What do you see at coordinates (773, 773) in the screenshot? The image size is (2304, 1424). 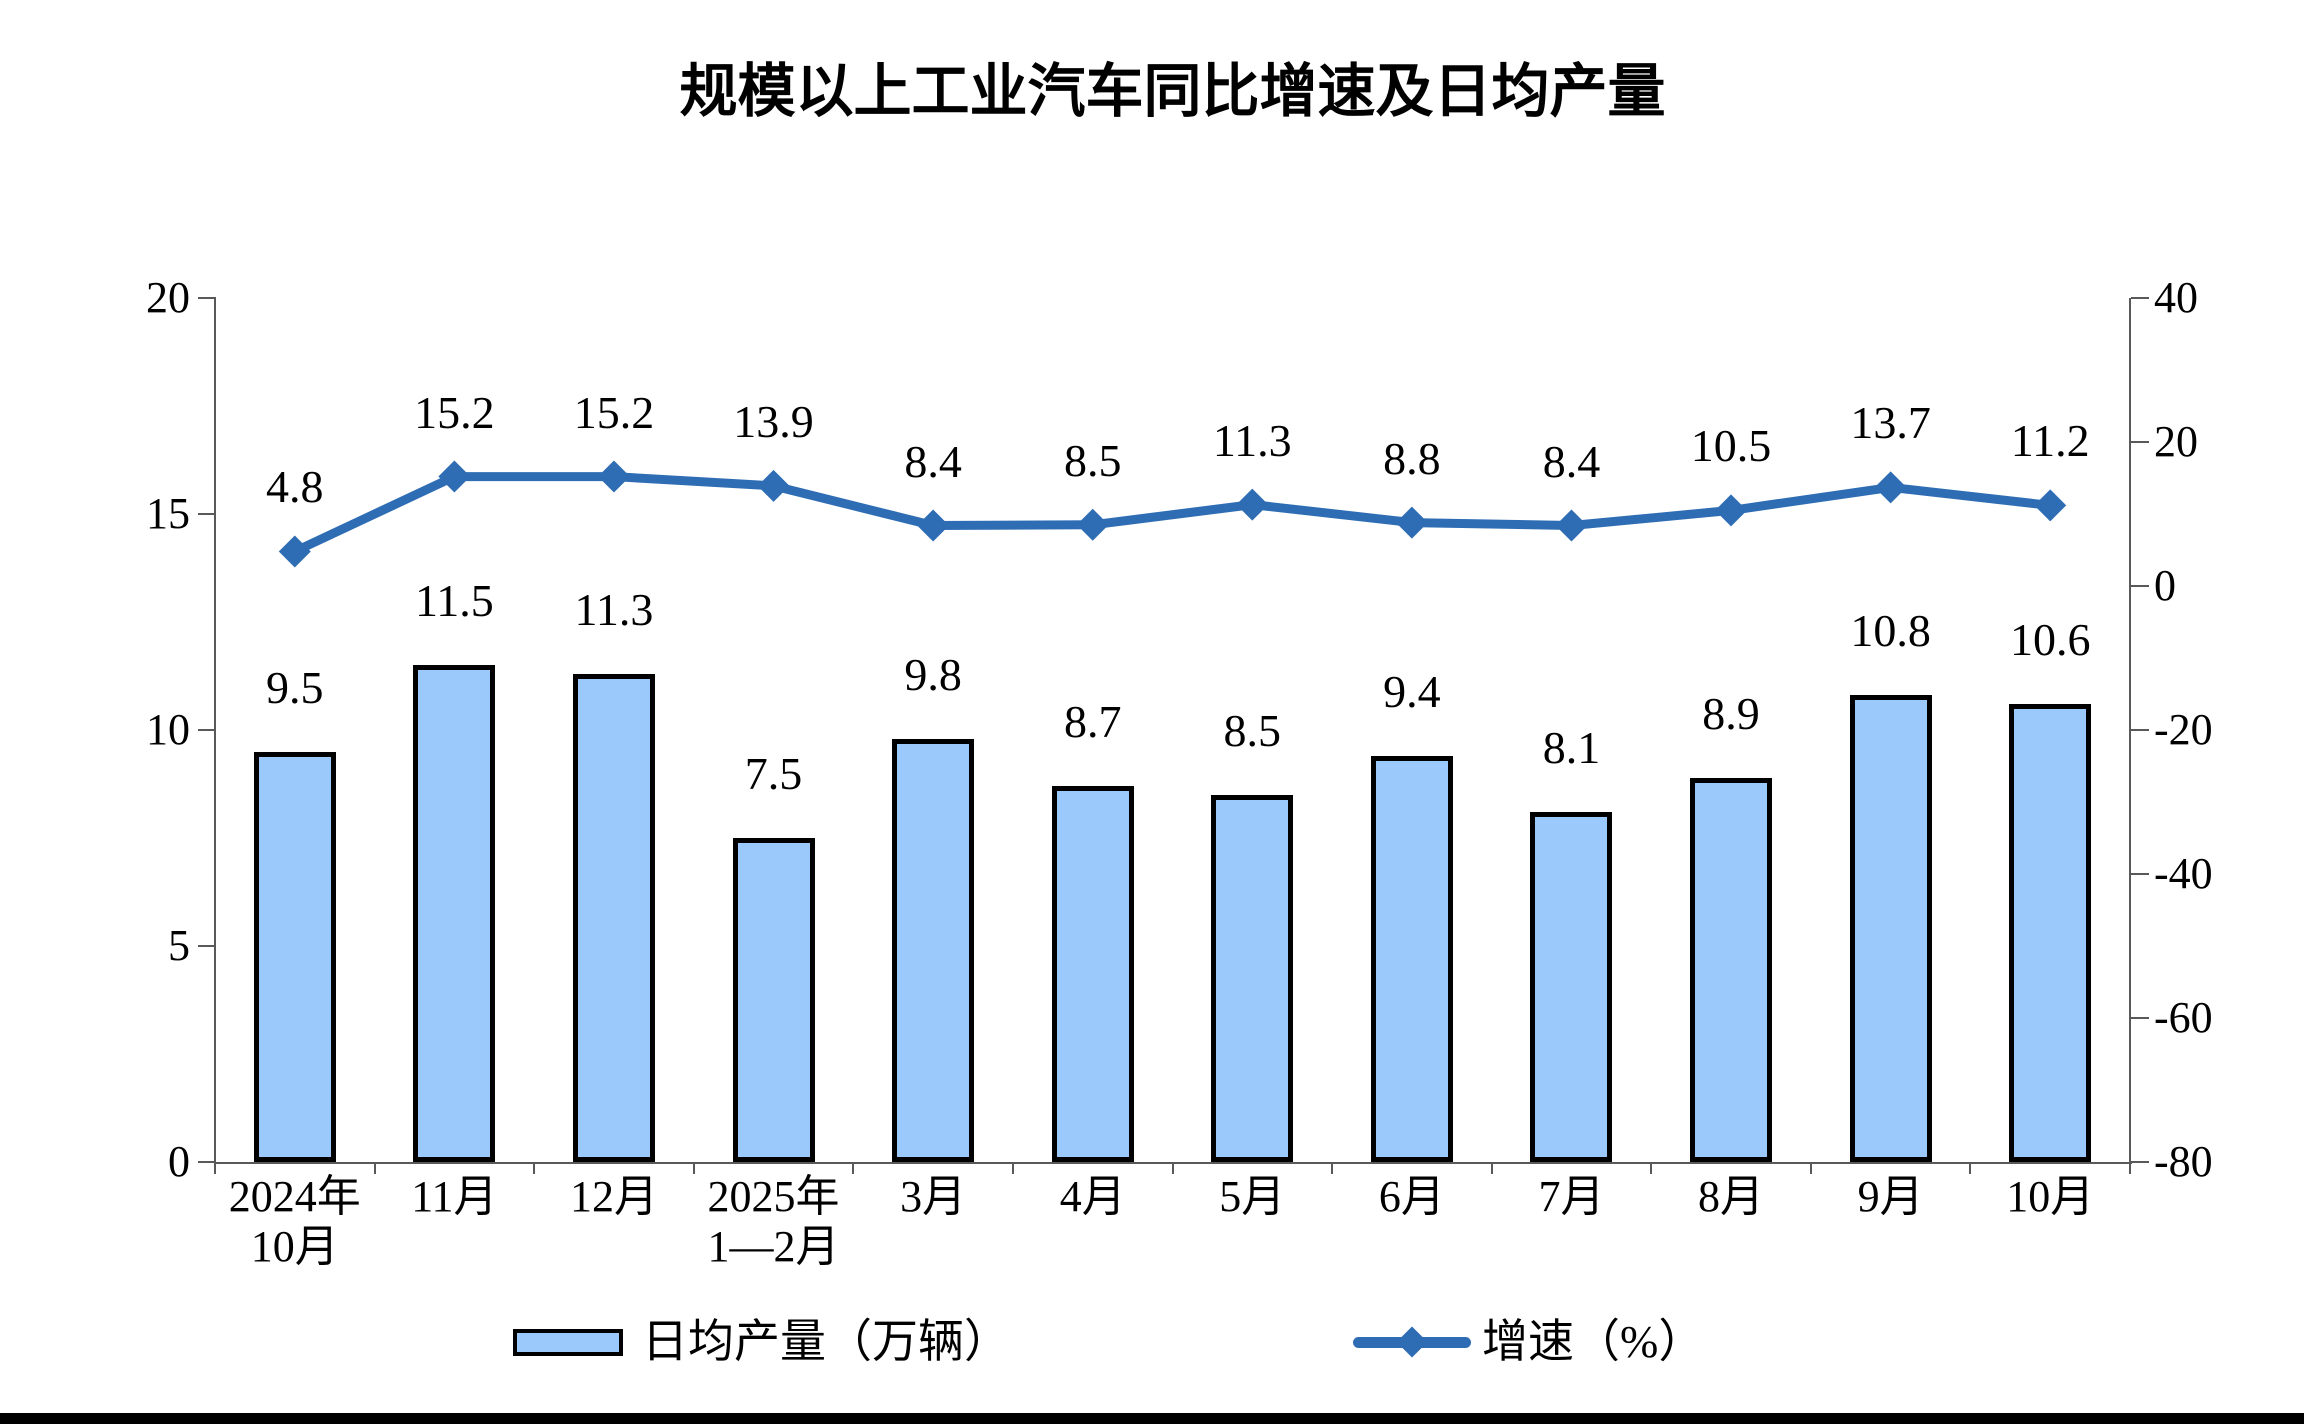 I see `bar-value-label: 7.5` at bounding box center [773, 773].